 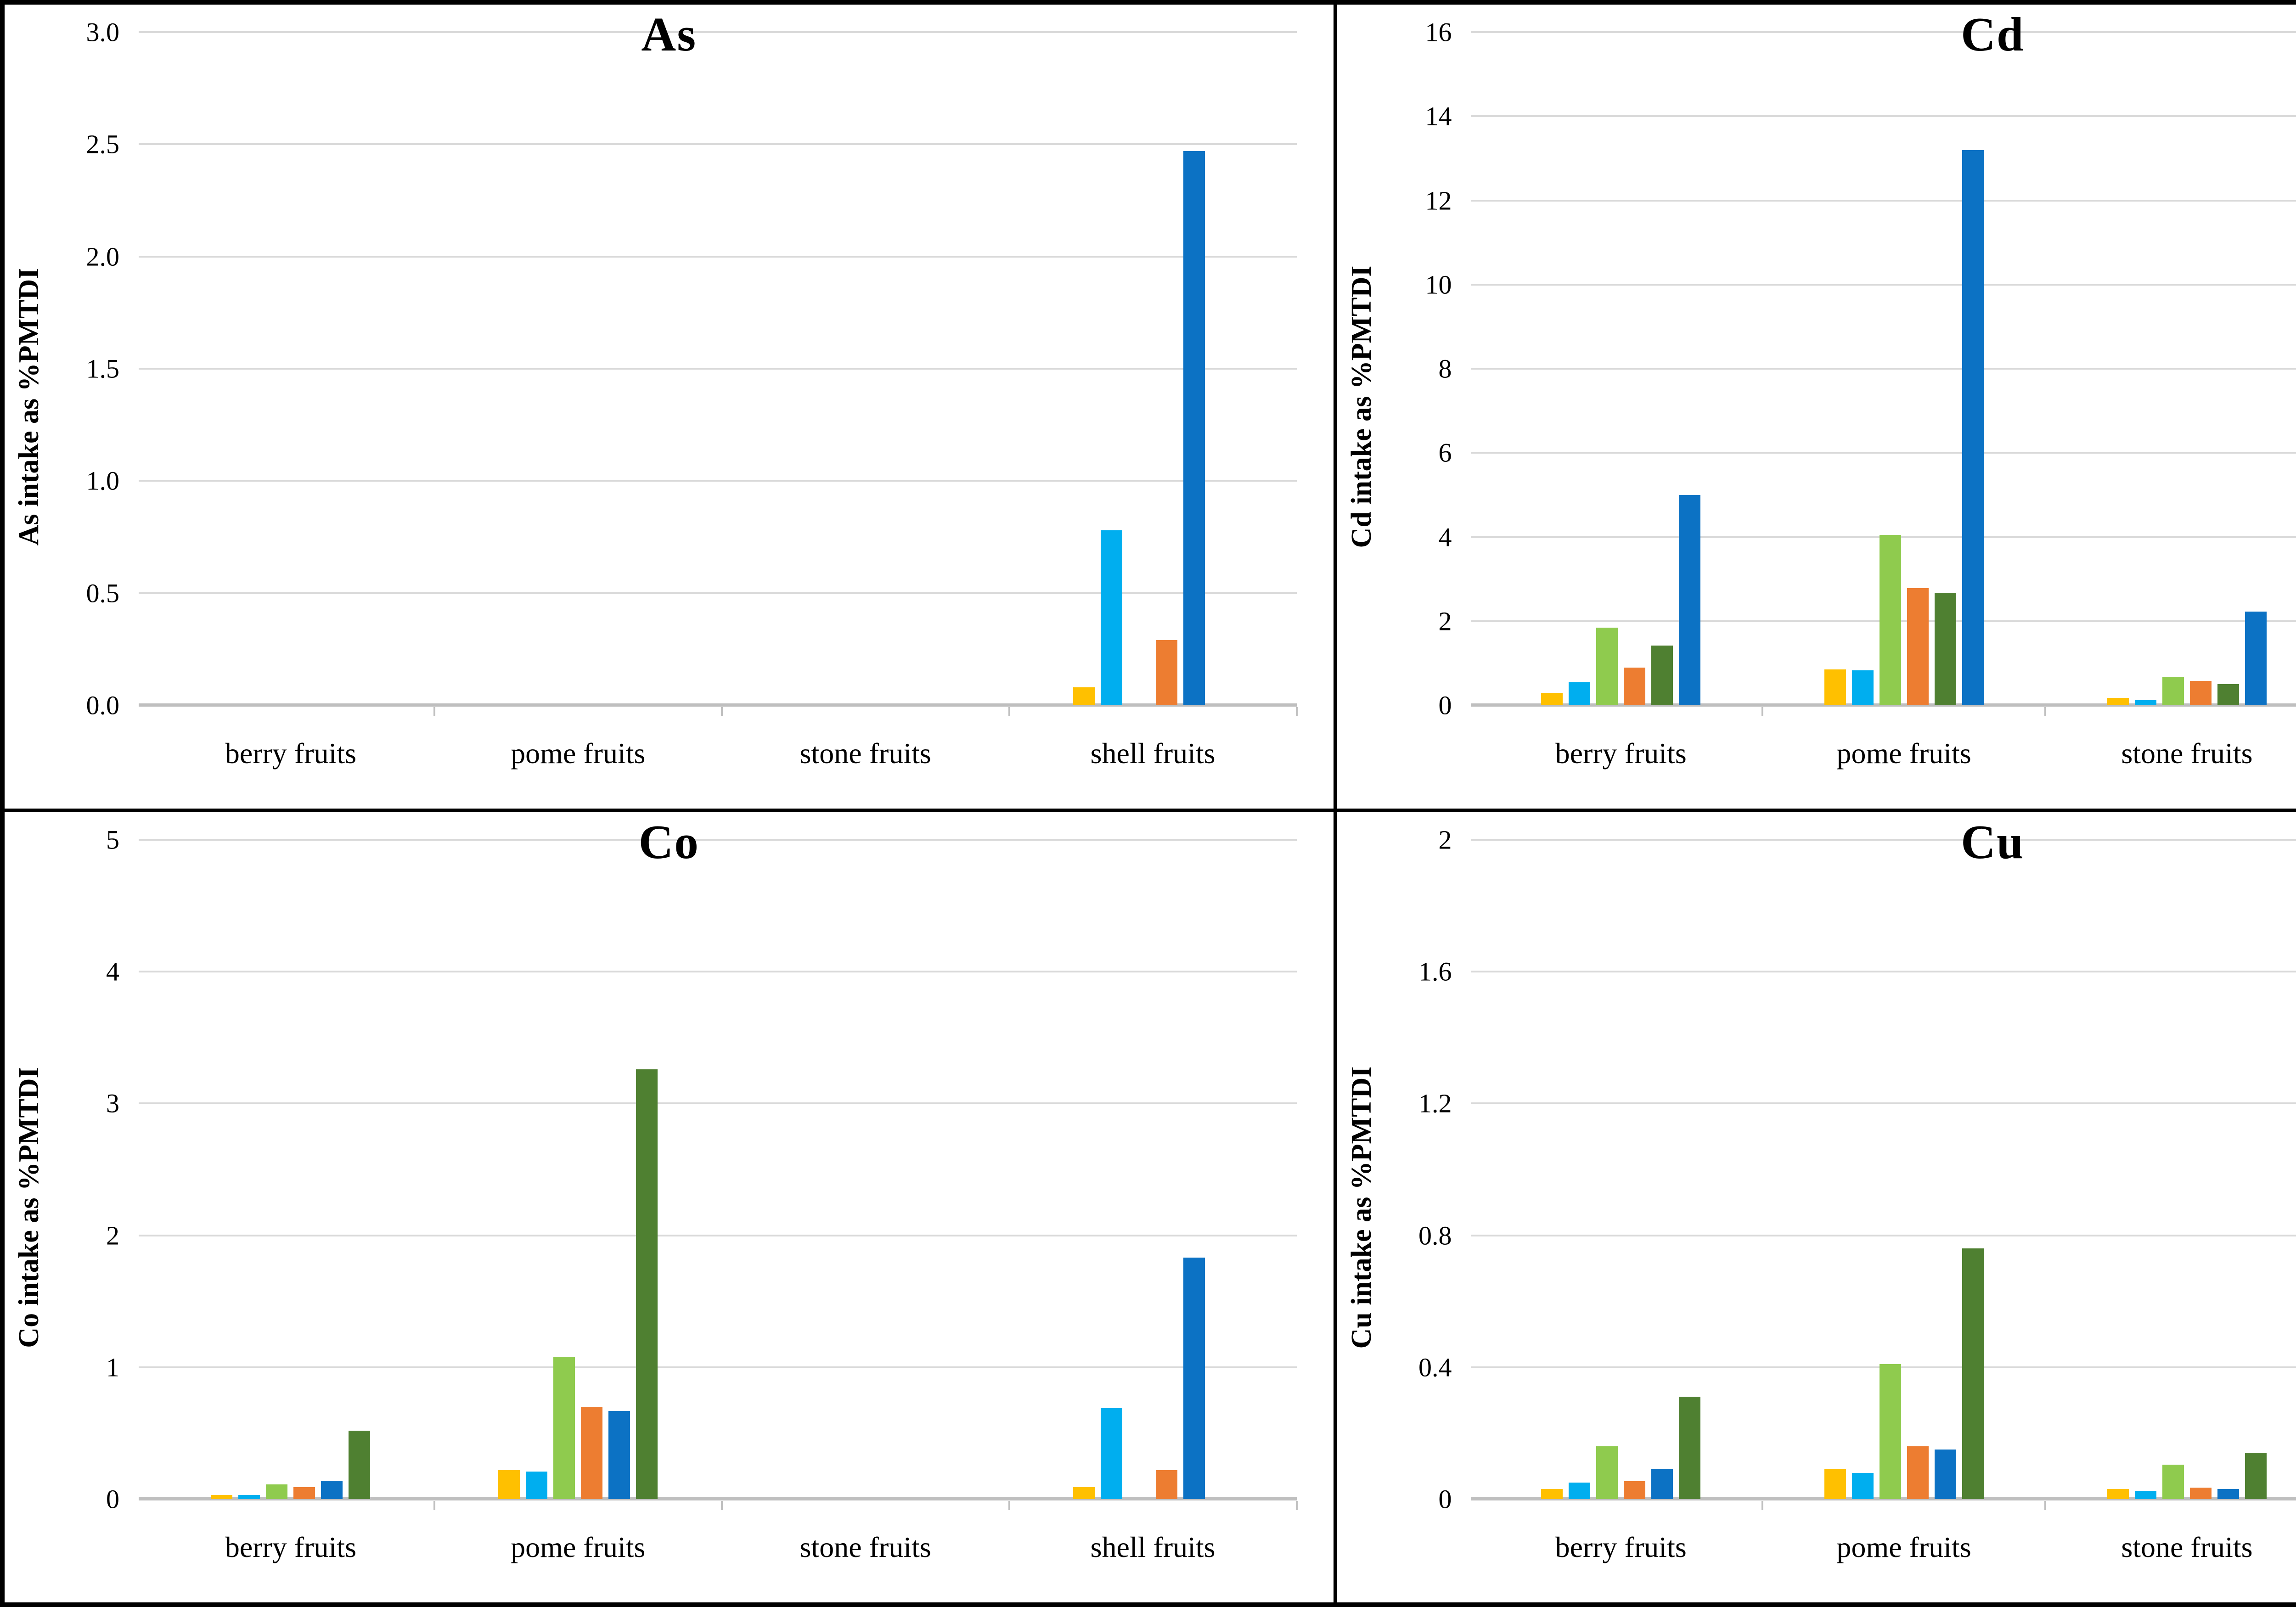 I want to click on bar-groups, so click(x=1888, y=1175).